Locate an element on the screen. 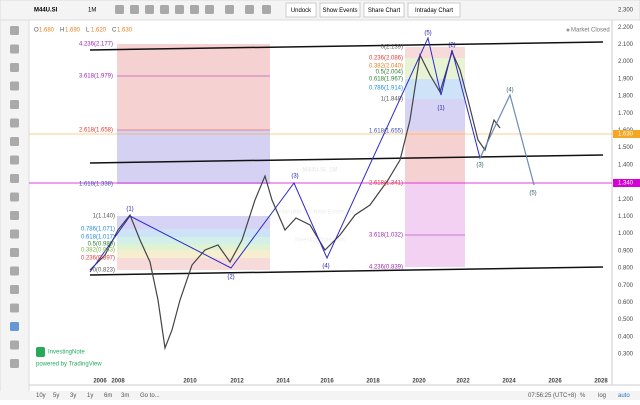 The height and width of the screenshot is (405, 640). time-tick-label: 2024 is located at coordinates (509, 382).